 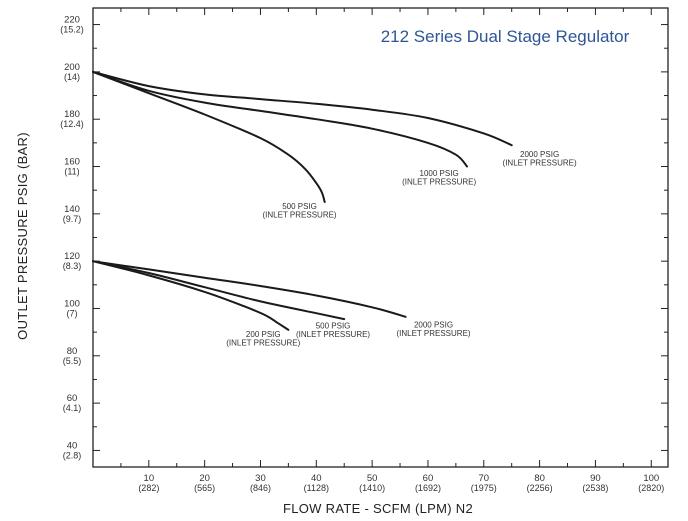 What do you see at coordinates (595, 488) in the screenshot?
I see `x-tick-sublabel: (2538)` at bounding box center [595, 488].